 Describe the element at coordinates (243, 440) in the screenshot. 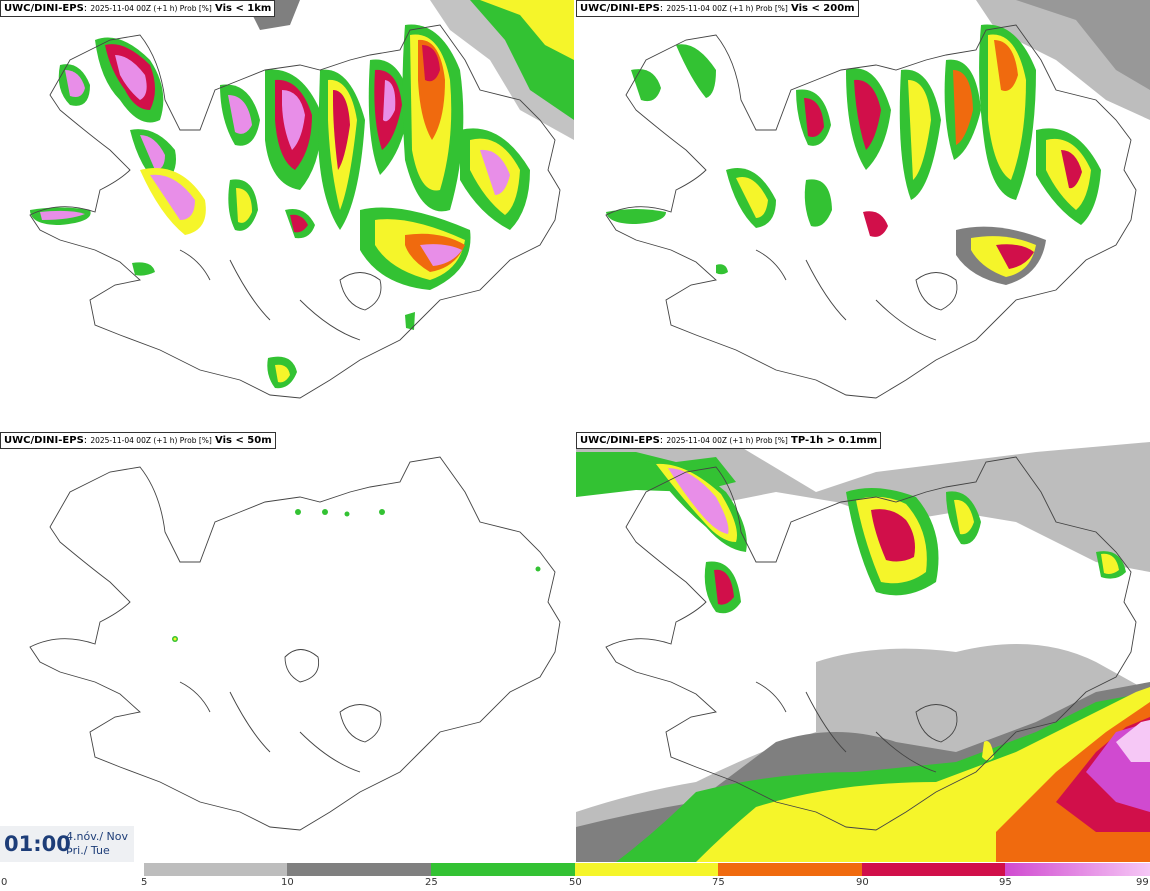

I see `variable-label: Vis < 50m` at that location.